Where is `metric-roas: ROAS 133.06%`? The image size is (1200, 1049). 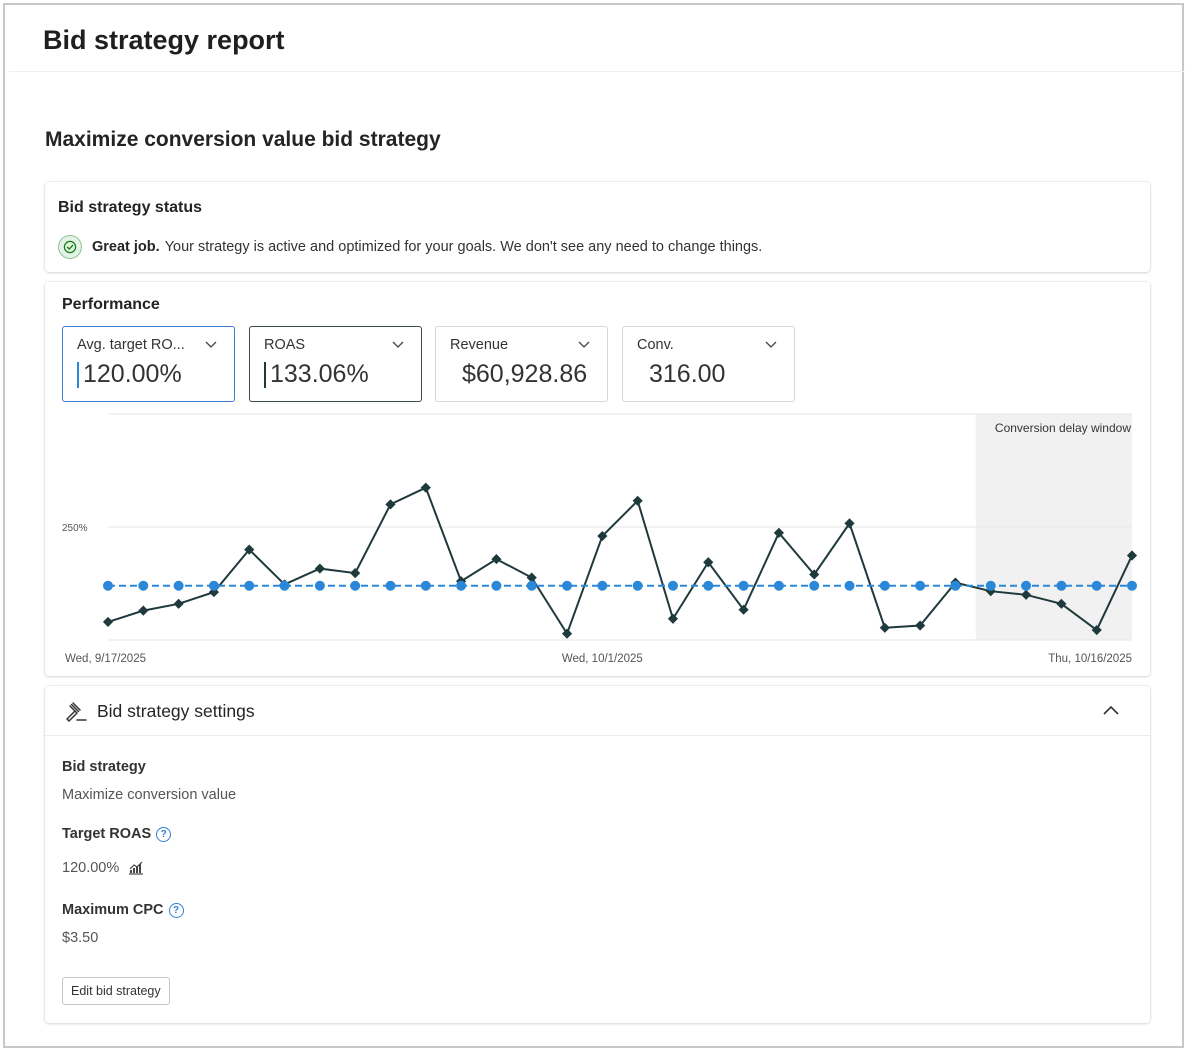 metric-roas: ROAS 133.06% is located at coordinates (335, 364).